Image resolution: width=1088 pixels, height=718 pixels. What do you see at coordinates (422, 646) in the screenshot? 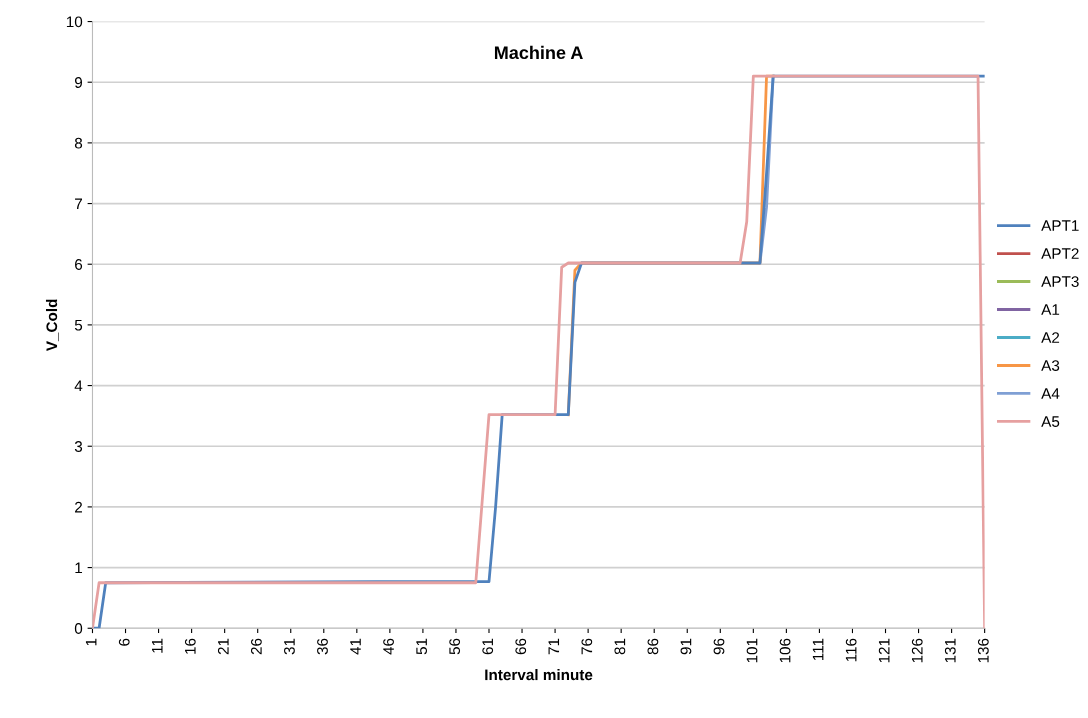
I see `x-tick-label: 51` at bounding box center [422, 646].